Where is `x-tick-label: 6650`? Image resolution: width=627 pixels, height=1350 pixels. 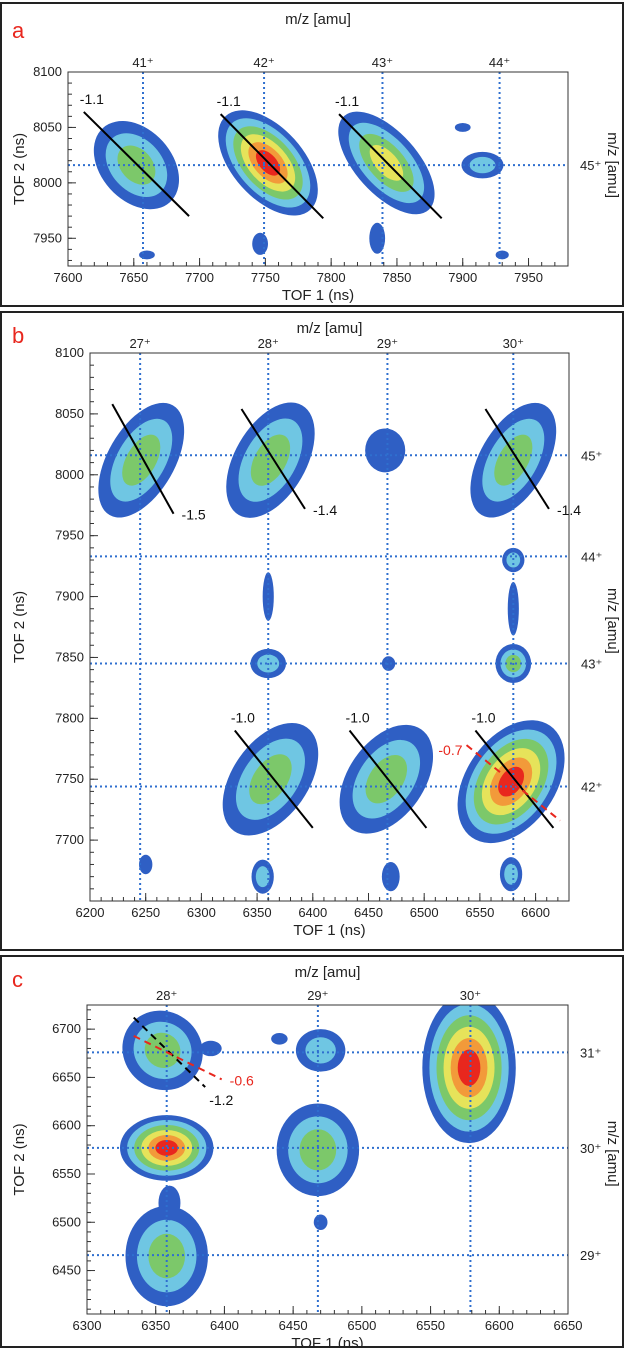
x-tick-label: 6650 is located at coordinates (568, 1325).